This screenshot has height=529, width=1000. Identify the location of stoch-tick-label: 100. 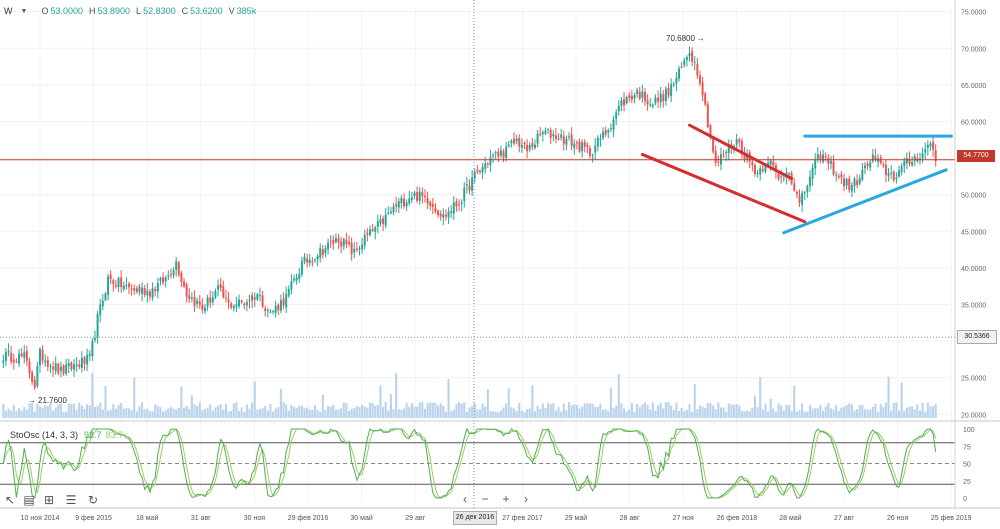
(969, 430).